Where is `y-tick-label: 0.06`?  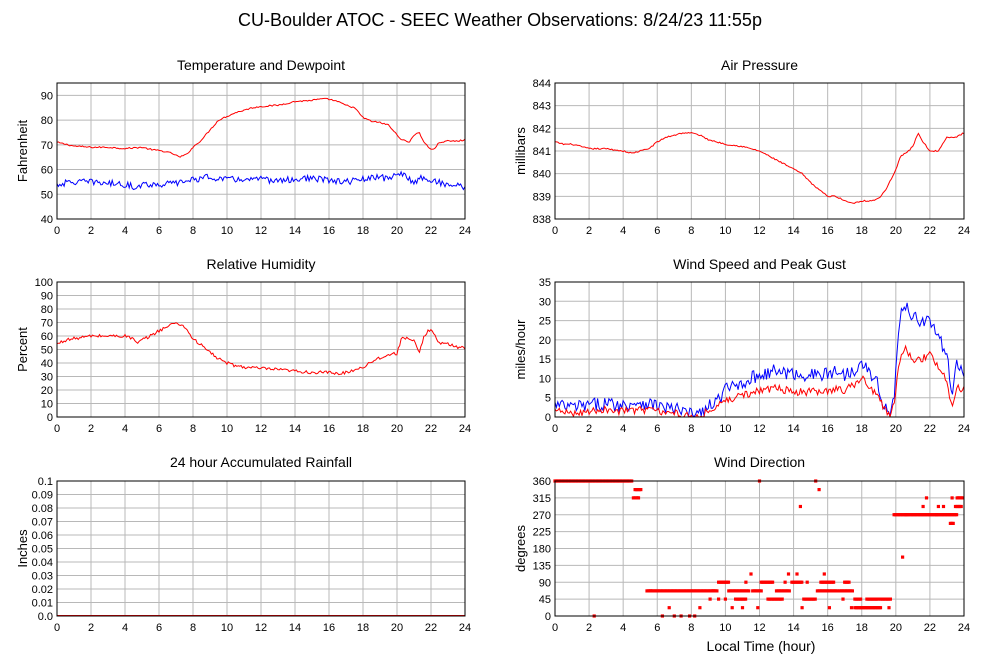 y-tick-label: 0.06 is located at coordinates (42, 536).